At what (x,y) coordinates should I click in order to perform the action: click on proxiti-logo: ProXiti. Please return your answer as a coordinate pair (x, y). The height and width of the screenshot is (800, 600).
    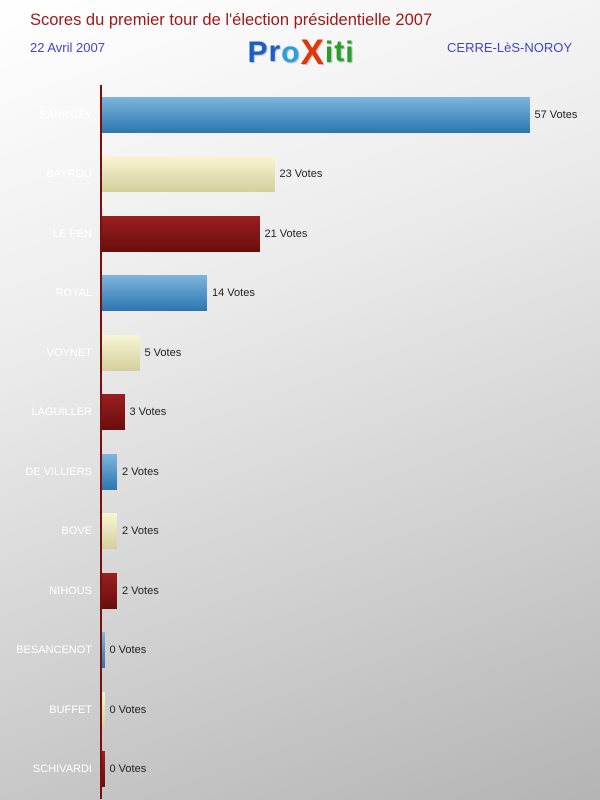
    Looking at the image, I should click on (301, 52).